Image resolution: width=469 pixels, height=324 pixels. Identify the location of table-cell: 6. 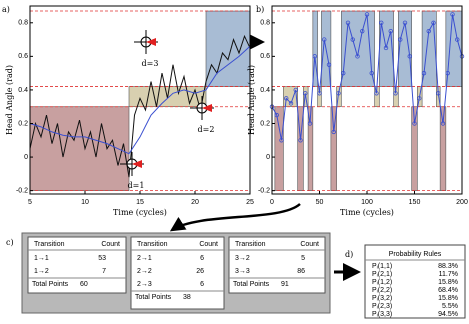
(202, 284).